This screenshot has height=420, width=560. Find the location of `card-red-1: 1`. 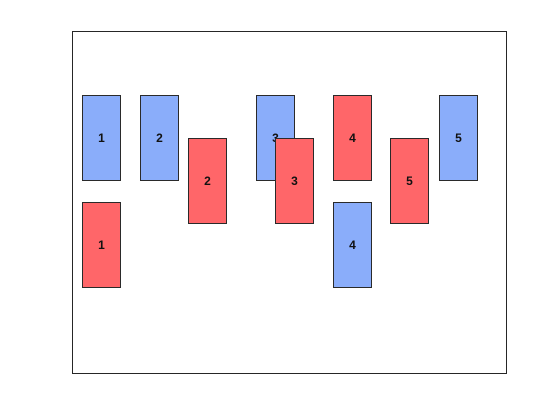

card-red-1: 1 is located at coordinates (101, 245).